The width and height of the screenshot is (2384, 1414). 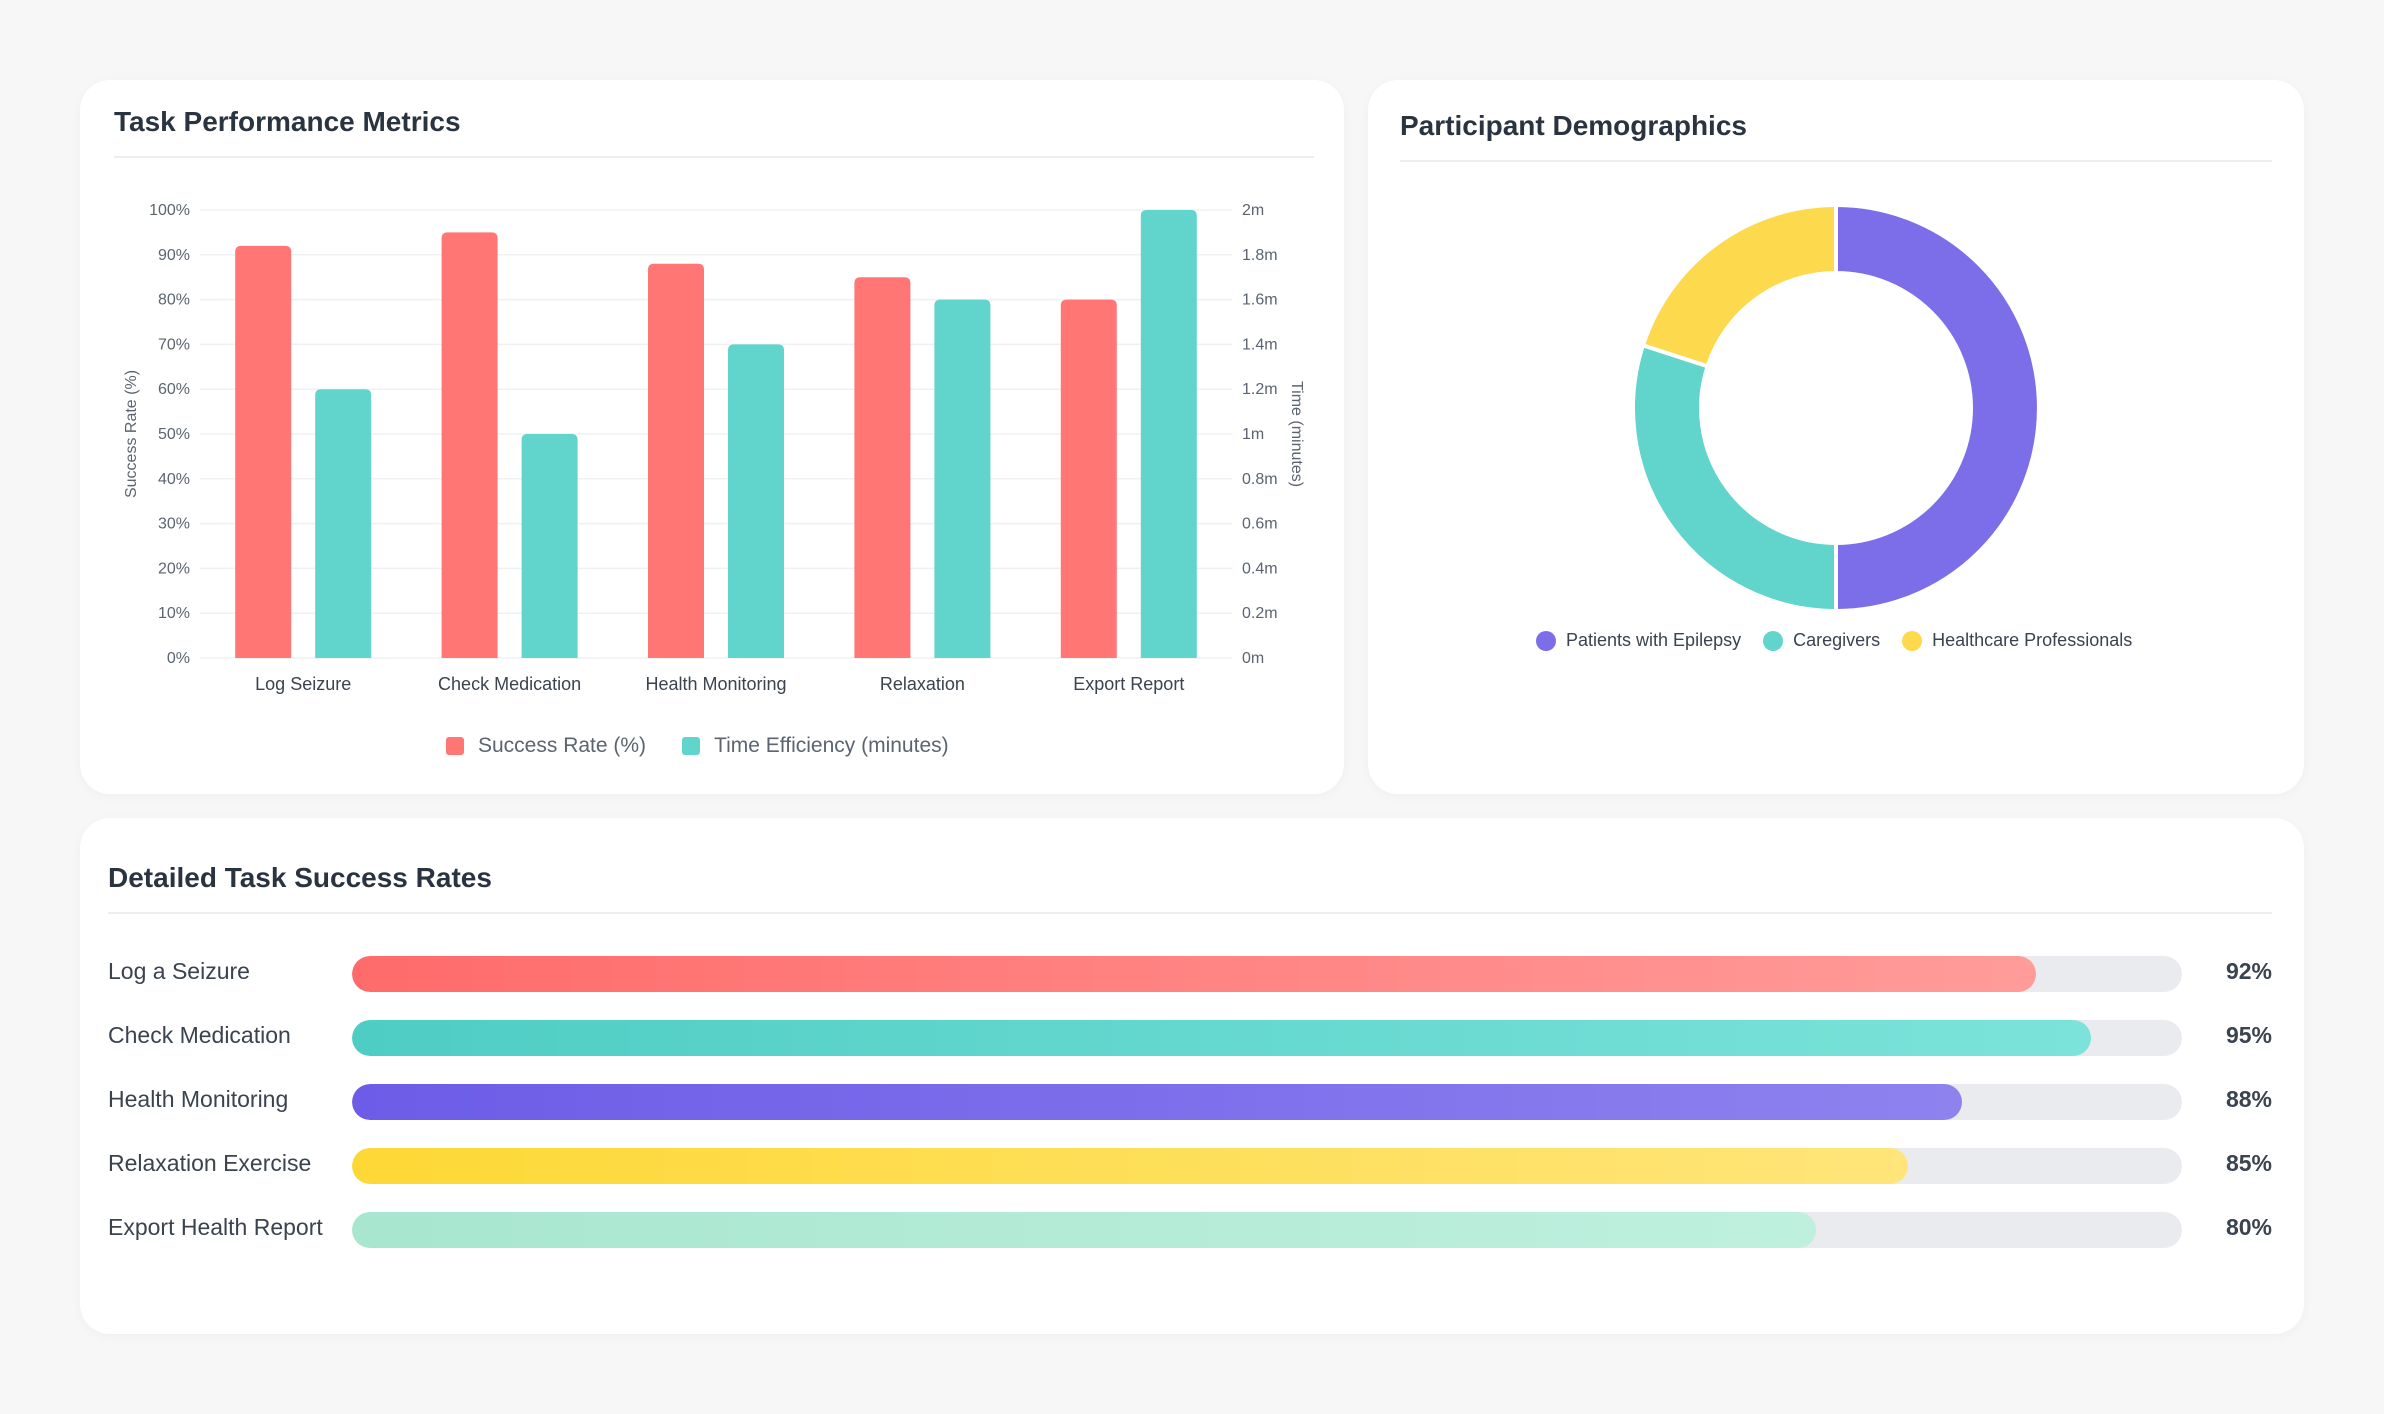 What do you see at coordinates (210, 1163) in the screenshot?
I see `progress-label: Relaxation Exercise` at bounding box center [210, 1163].